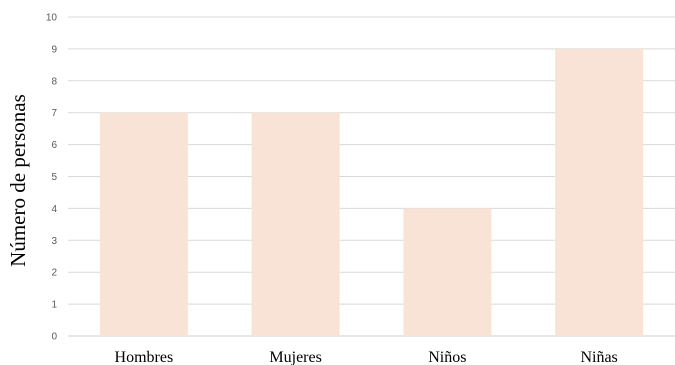 Image resolution: width=675 pixels, height=365 pixels. What do you see at coordinates (366, 357) in the screenshot?
I see `x-axis-ticks: Hombres Mujeres Niños Niñas` at bounding box center [366, 357].